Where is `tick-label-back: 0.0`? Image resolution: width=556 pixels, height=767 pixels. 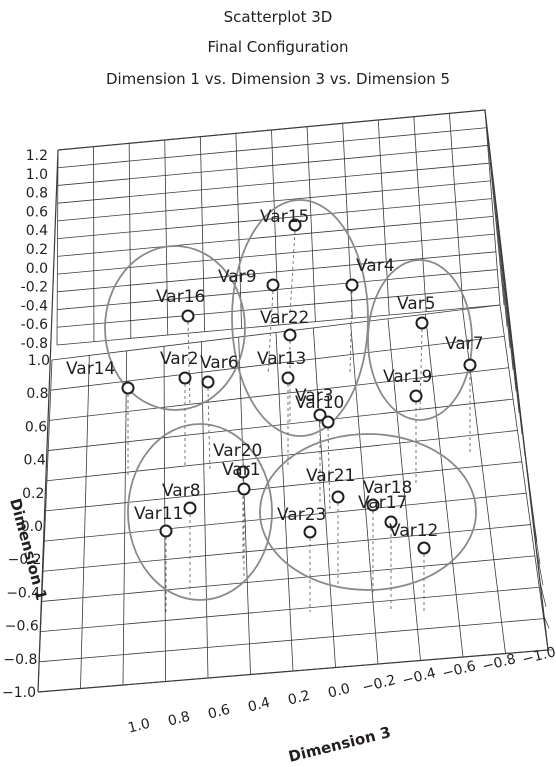
tick-label-back: 0.0 is located at coordinates (37, 269).